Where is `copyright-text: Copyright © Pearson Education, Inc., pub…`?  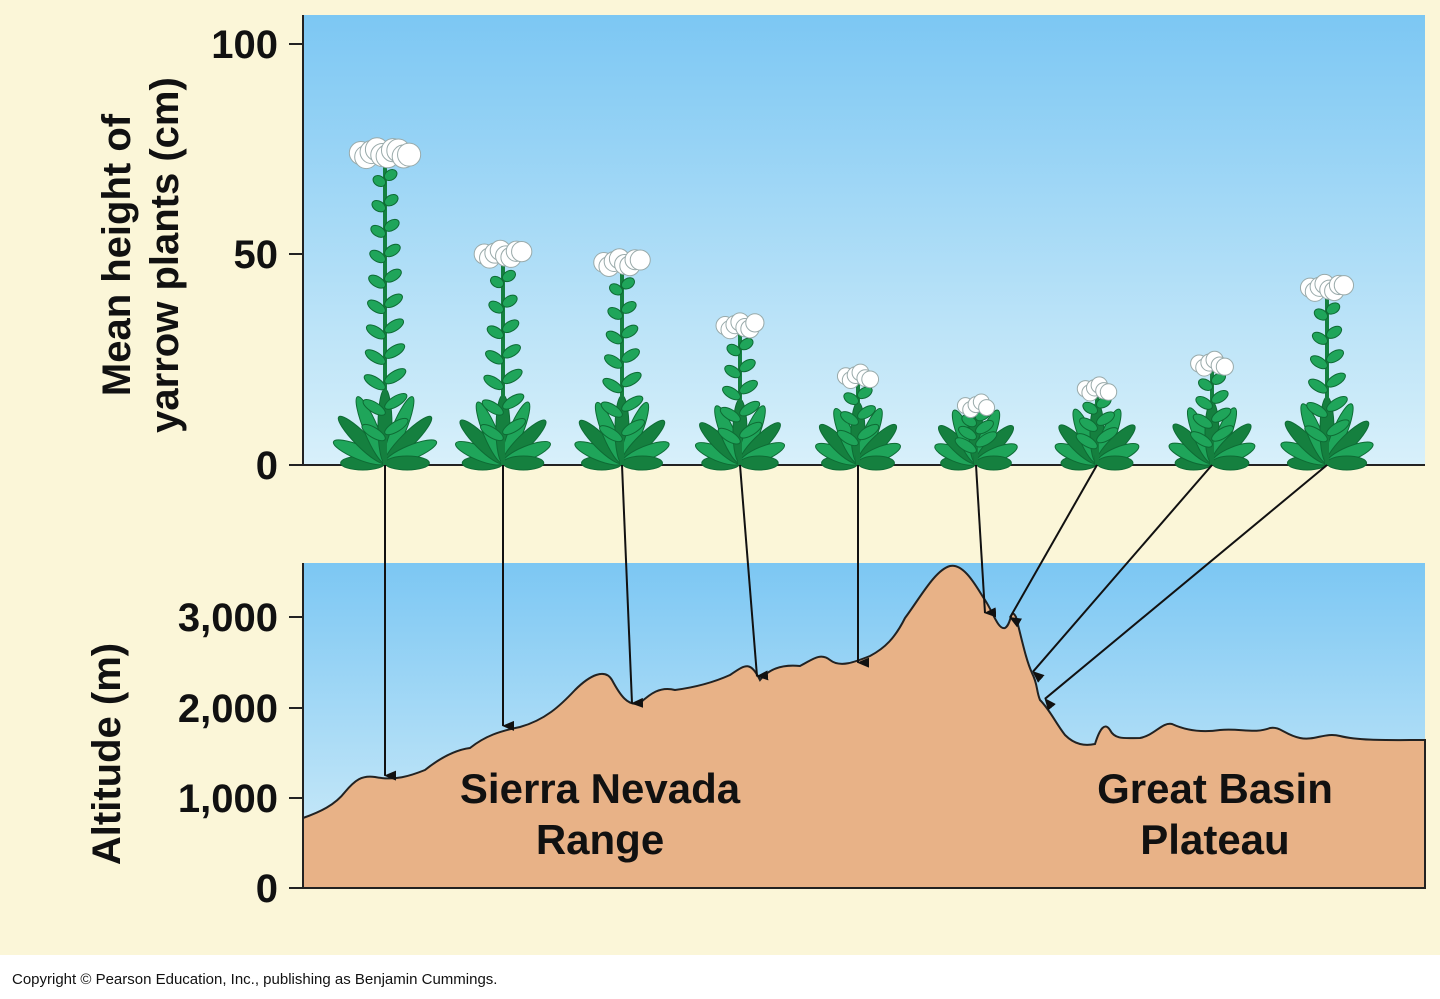 copyright-text: Copyright © Pearson Education, Inc., pub… is located at coordinates (254, 979).